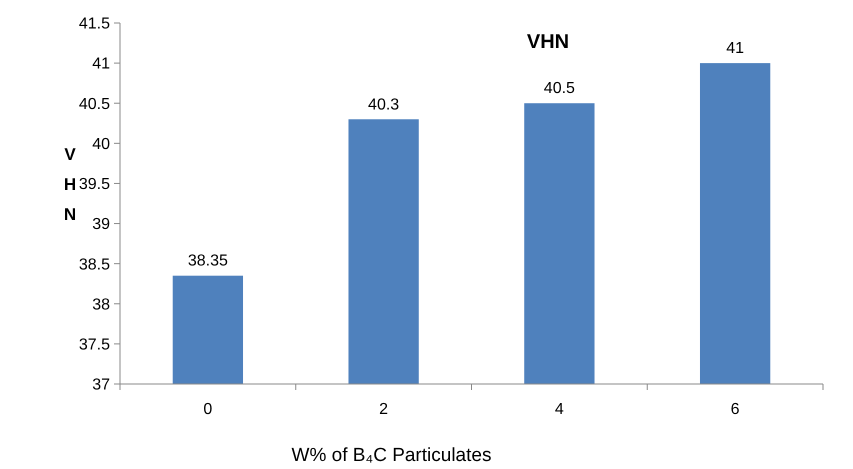 This screenshot has width=853, height=469. I want to click on y-tick-label: 40.5, so click(94, 104).